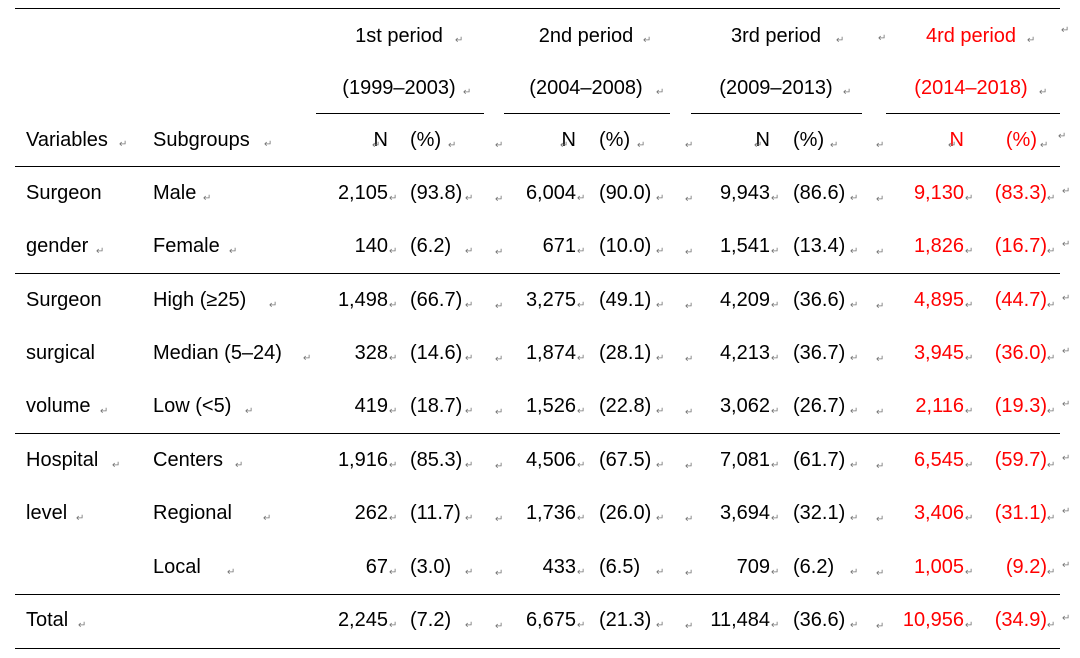 This screenshot has width=1080, height=658. What do you see at coordinates (971, 36) in the screenshot?
I see `period-name-4: 4rd period` at bounding box center [971, 36].